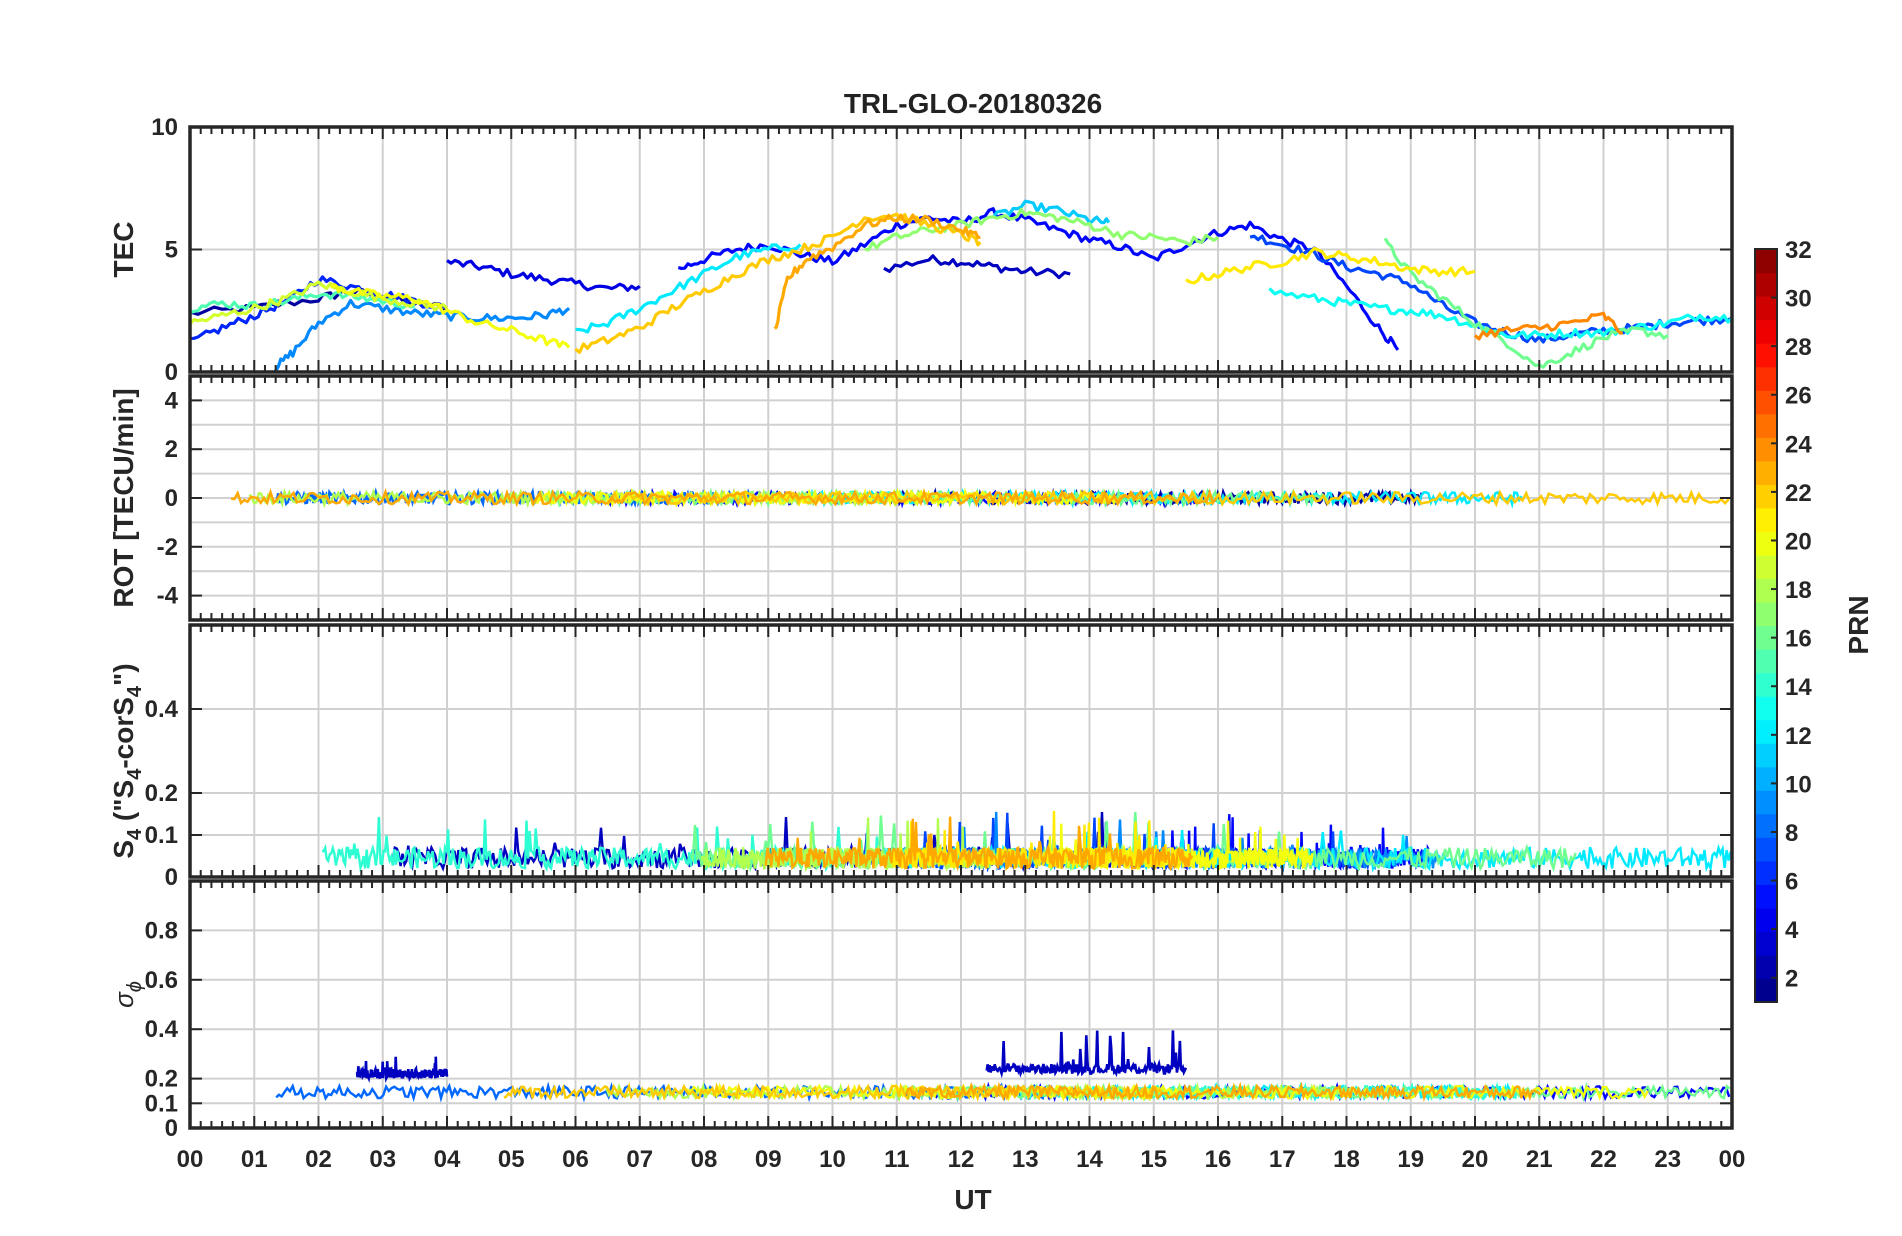  What do you see at coordinates (127, 760) in the screenshot?
I see `y-axis-label-s4: S4 ("S4-corS4")` at bounding box center [127, 760].